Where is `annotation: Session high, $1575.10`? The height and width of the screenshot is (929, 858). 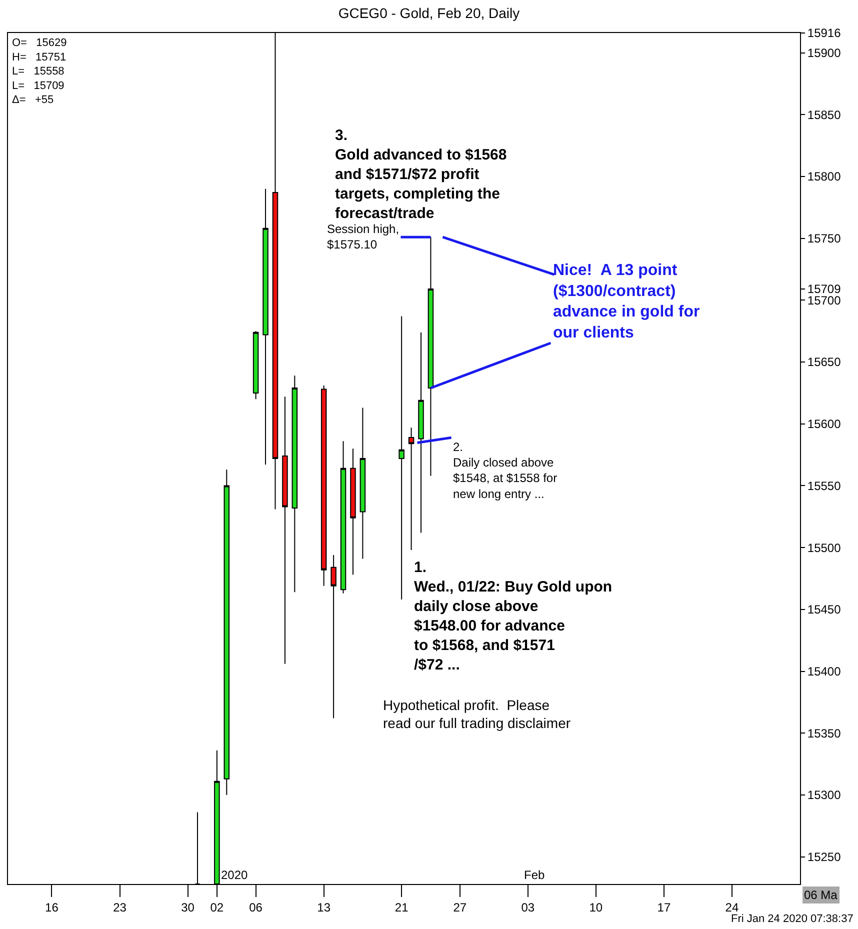
annotation: Session high, $1575.10 is located at coordinates (363, 237).